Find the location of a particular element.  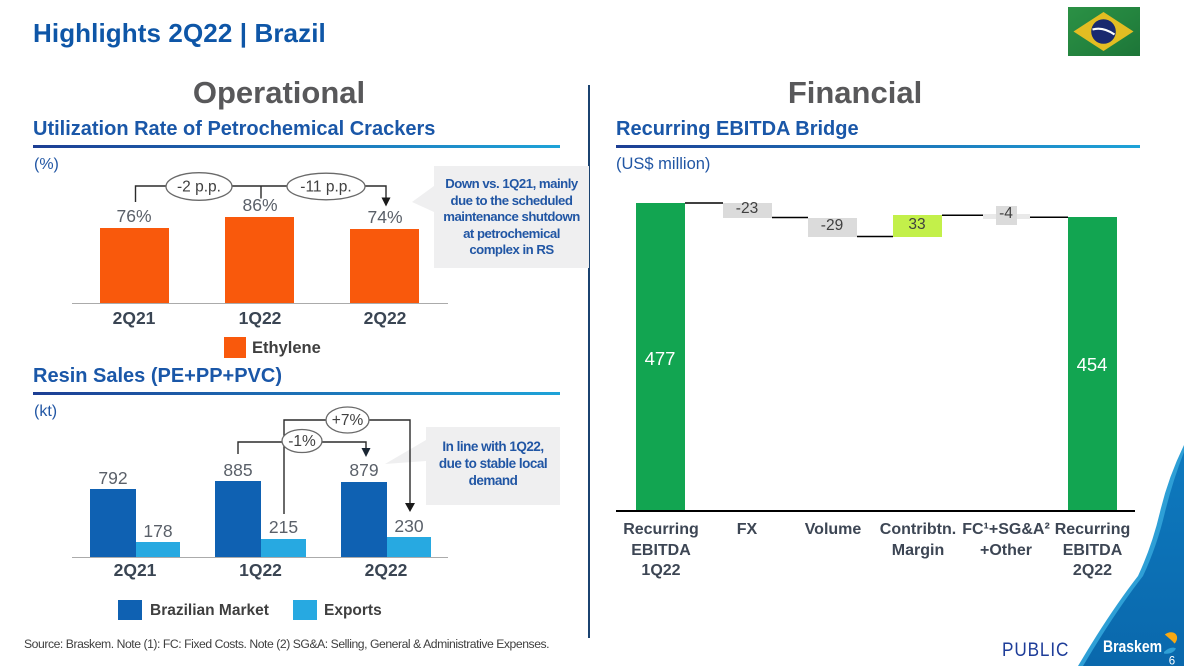

svg-text: 6 is located at coordinates (1172, 661).